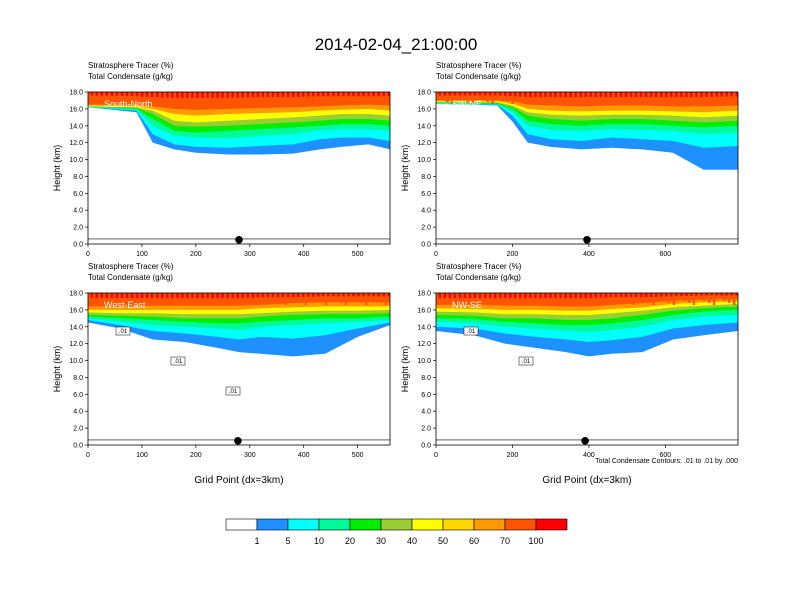  Describe the element at coordinates (587, 131) in the screenshot. I see `tracer-fill` at that location.